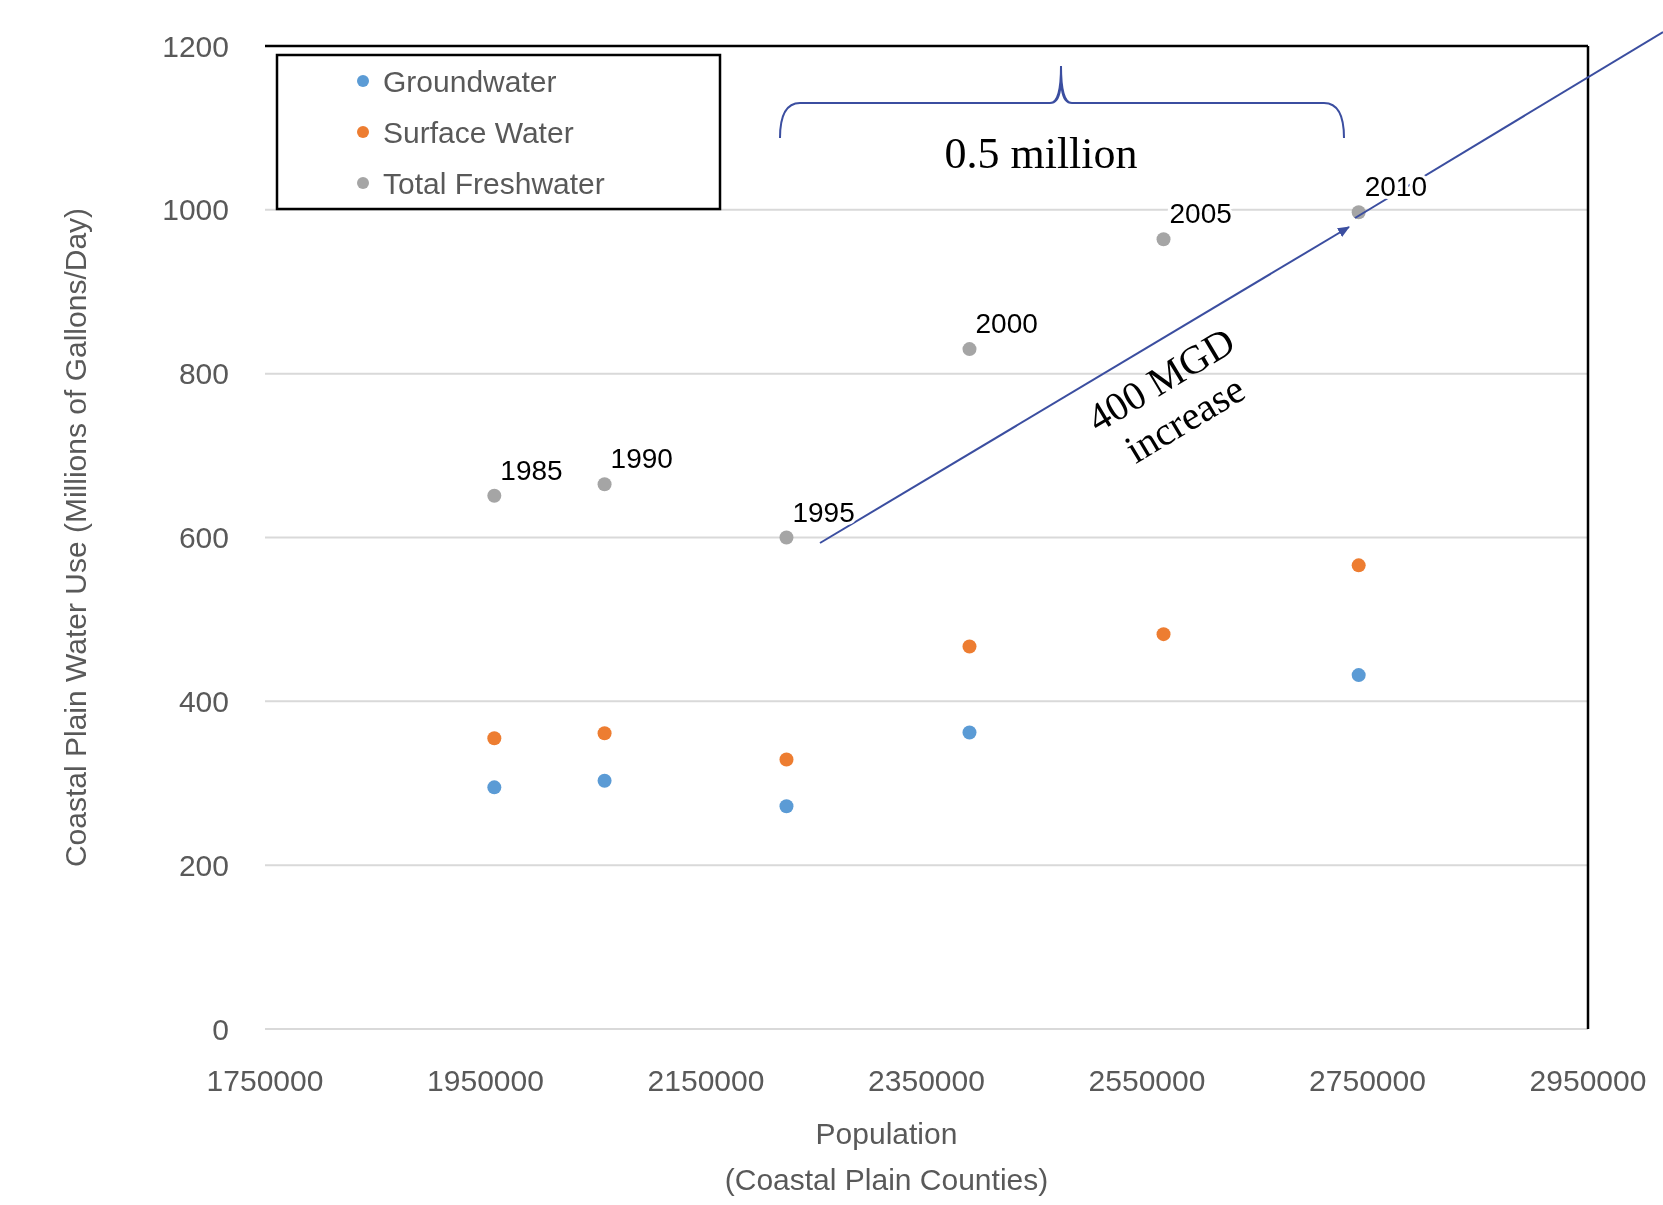  Describe the element at coordinates (220, 1029) in the screenshot. I see `y-tick-label: 0` at that location.